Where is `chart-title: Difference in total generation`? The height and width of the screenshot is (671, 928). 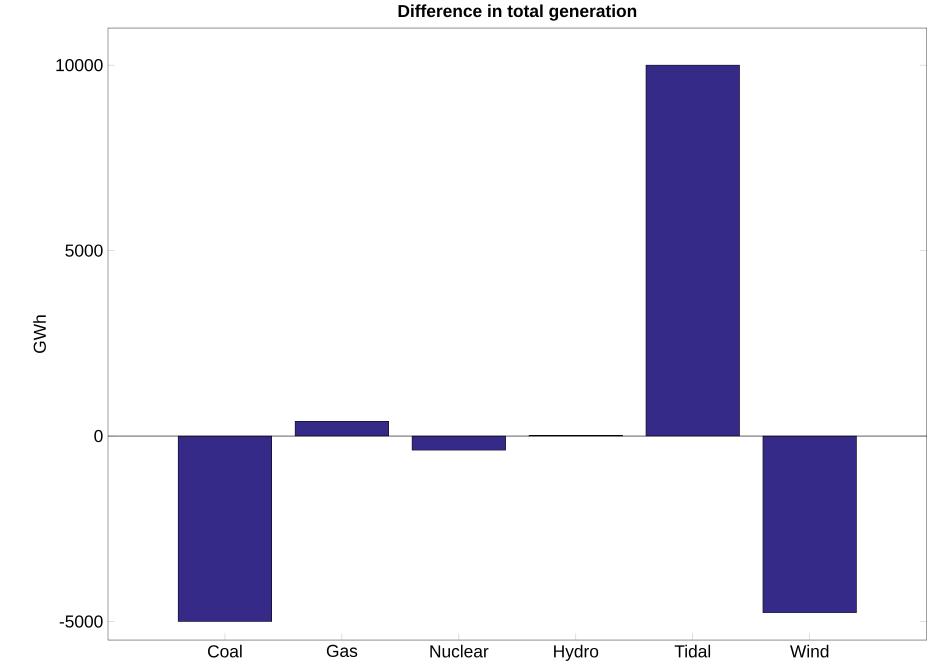
chart-title: Difference in total generation is located at coordinates (517, 12).